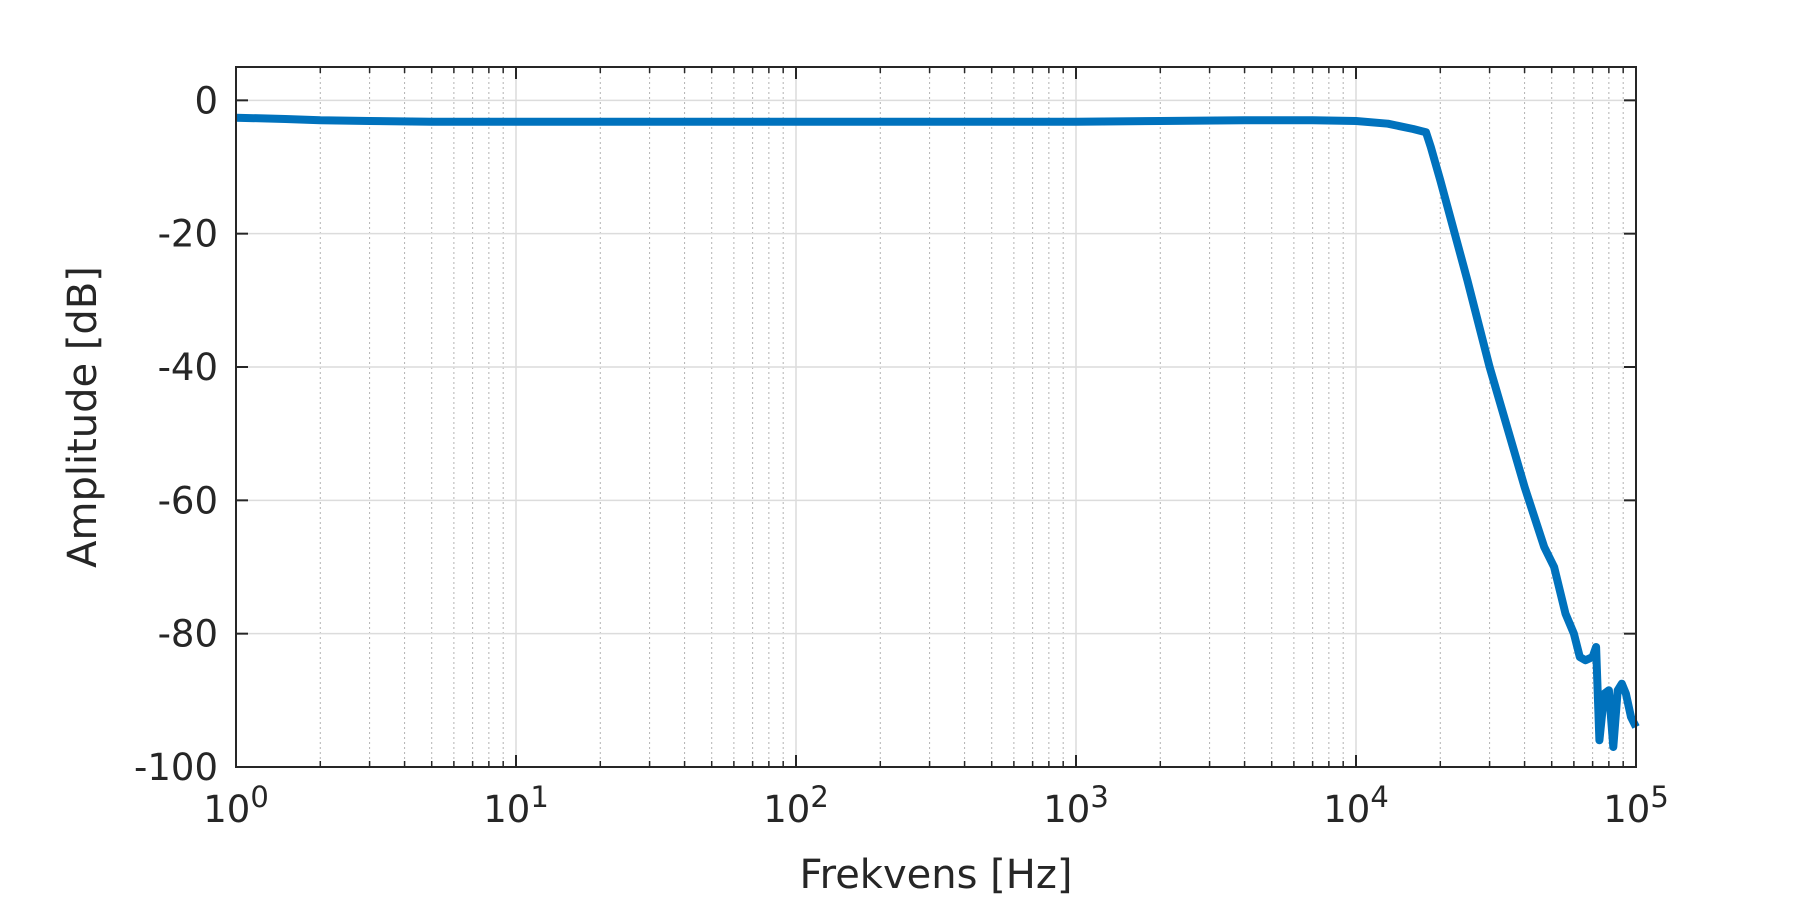 The image size is (1800, 900). I want to click on y-tick-label: -80, so click(188, 634).